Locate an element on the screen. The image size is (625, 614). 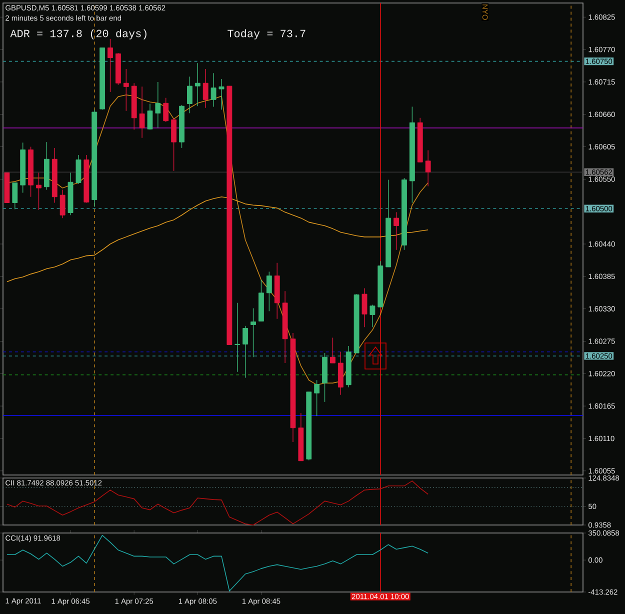
annotation: Today = 73.7 is located at coordinates (267, 34).